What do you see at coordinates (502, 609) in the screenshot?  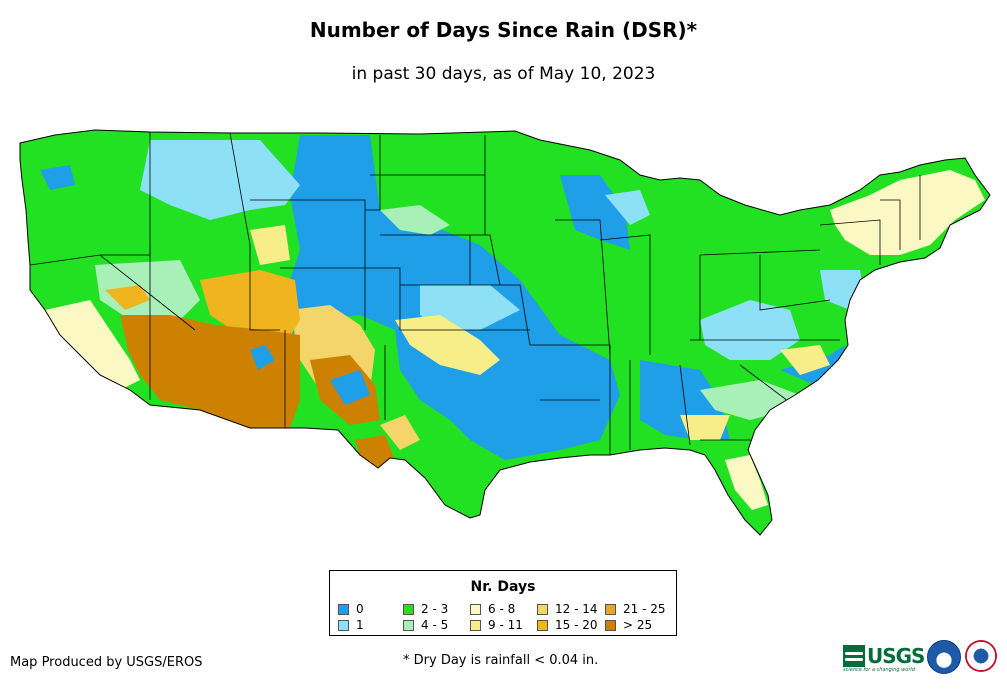 I see `legend-label-4: 6 - 8` at bounding box center [502, 609].